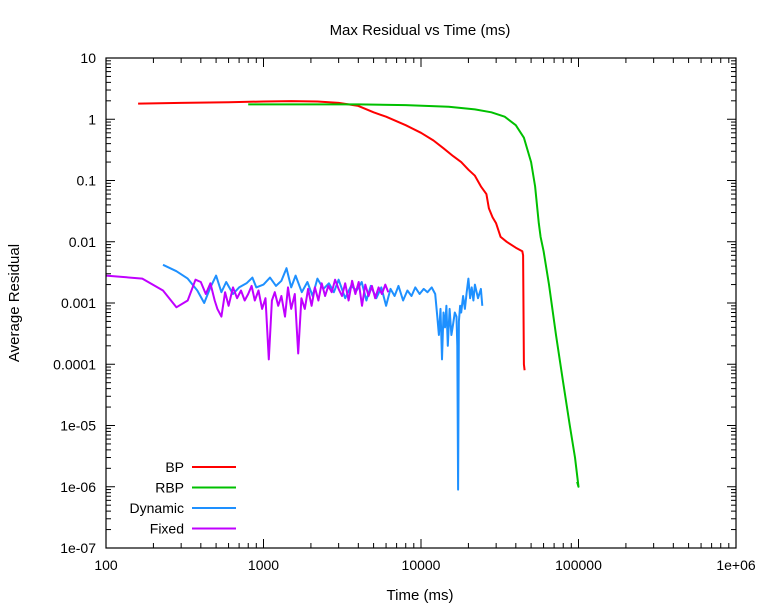  Describe the element at coordinates (78, 487) in the screenshot. I see `y-tick-label: 1e-06` at that location.